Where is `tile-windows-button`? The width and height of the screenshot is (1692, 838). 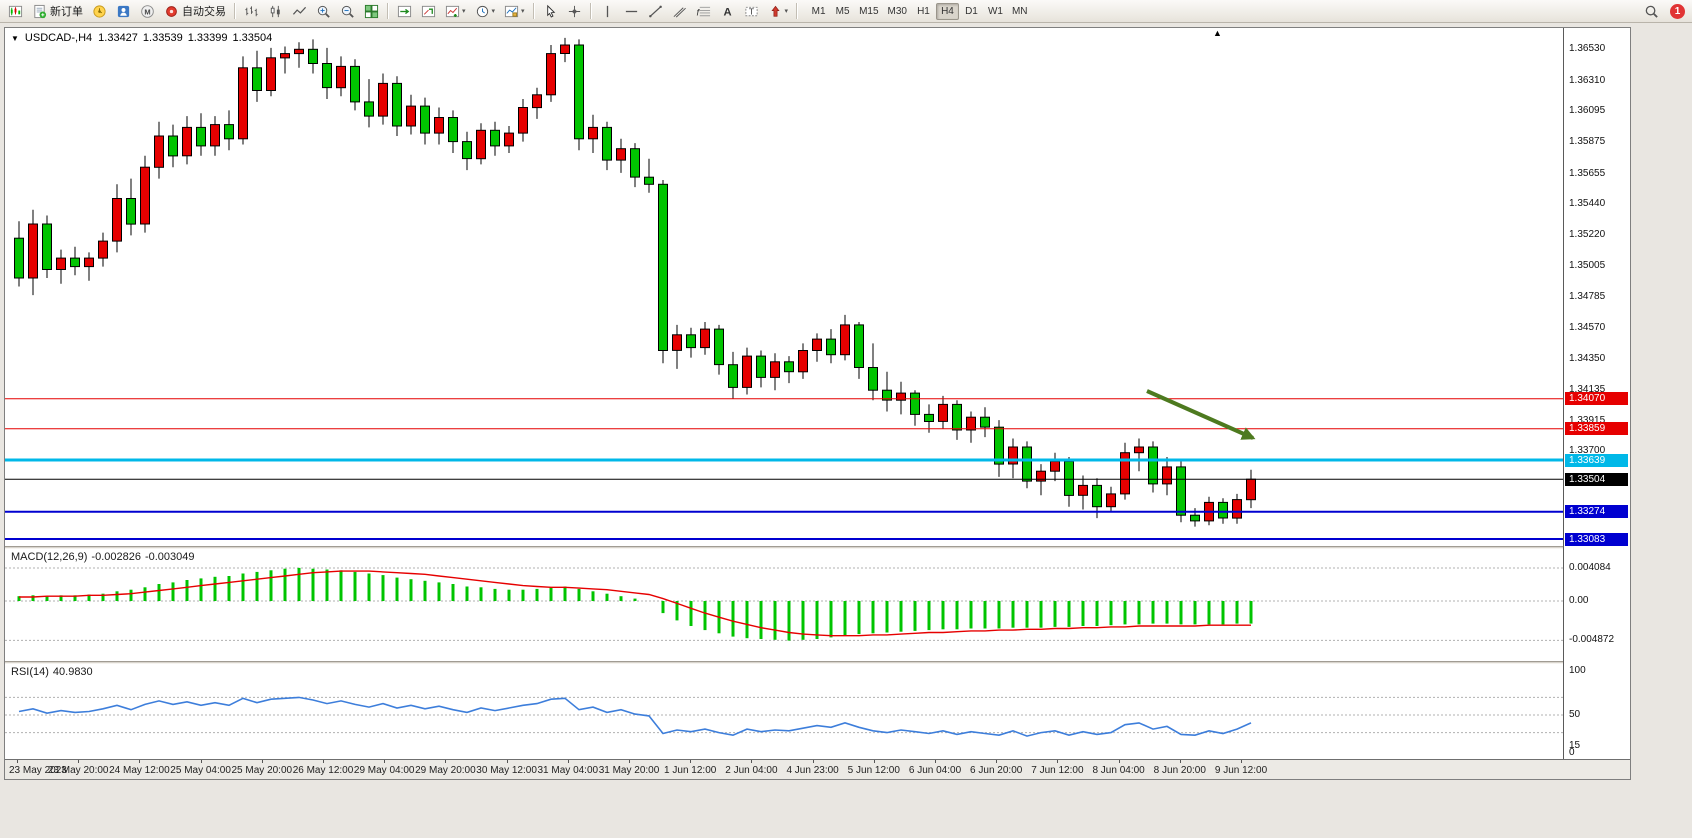 tile-windows-button is located at coordinates (371, 11).